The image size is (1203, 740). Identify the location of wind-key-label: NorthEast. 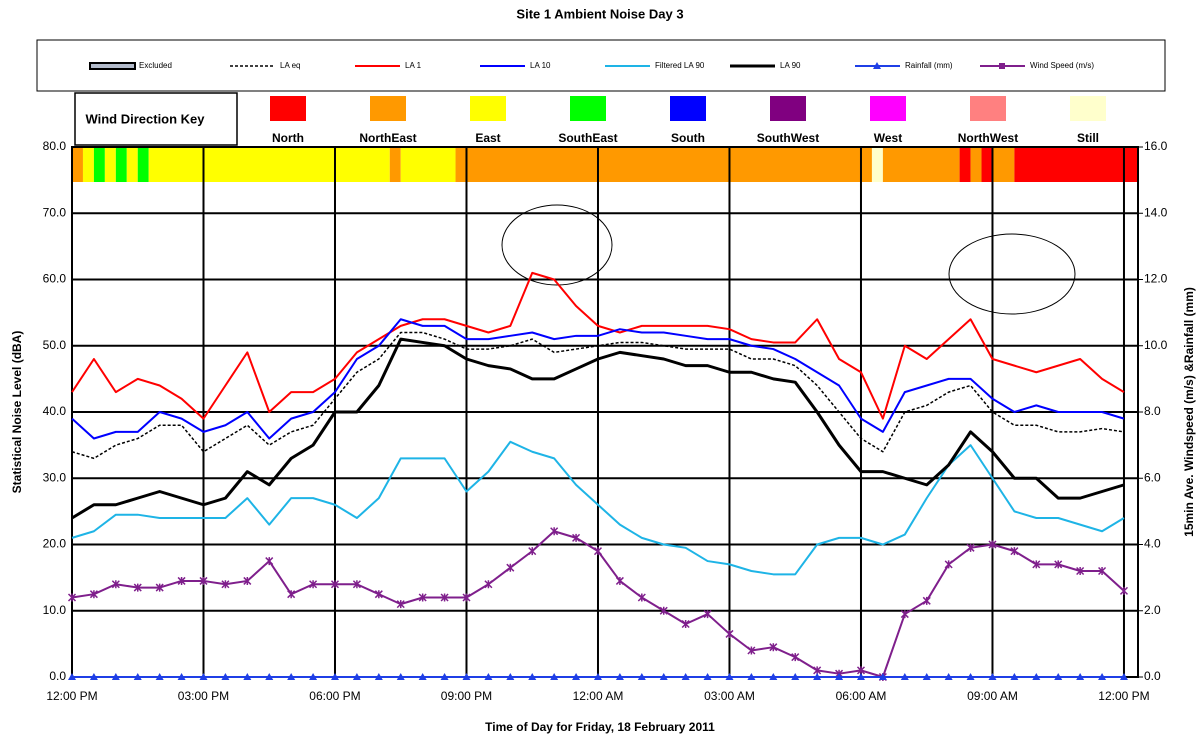
(387, 138).